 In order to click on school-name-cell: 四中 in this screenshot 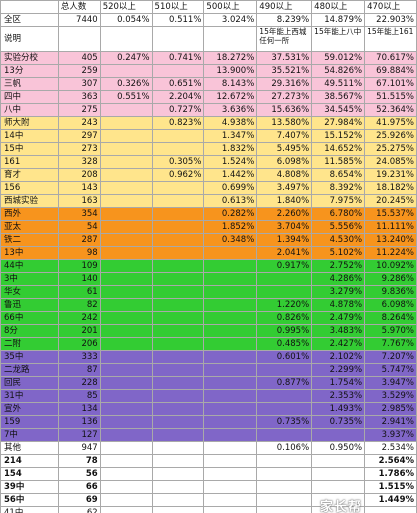, I will do `click(29, 97)`.